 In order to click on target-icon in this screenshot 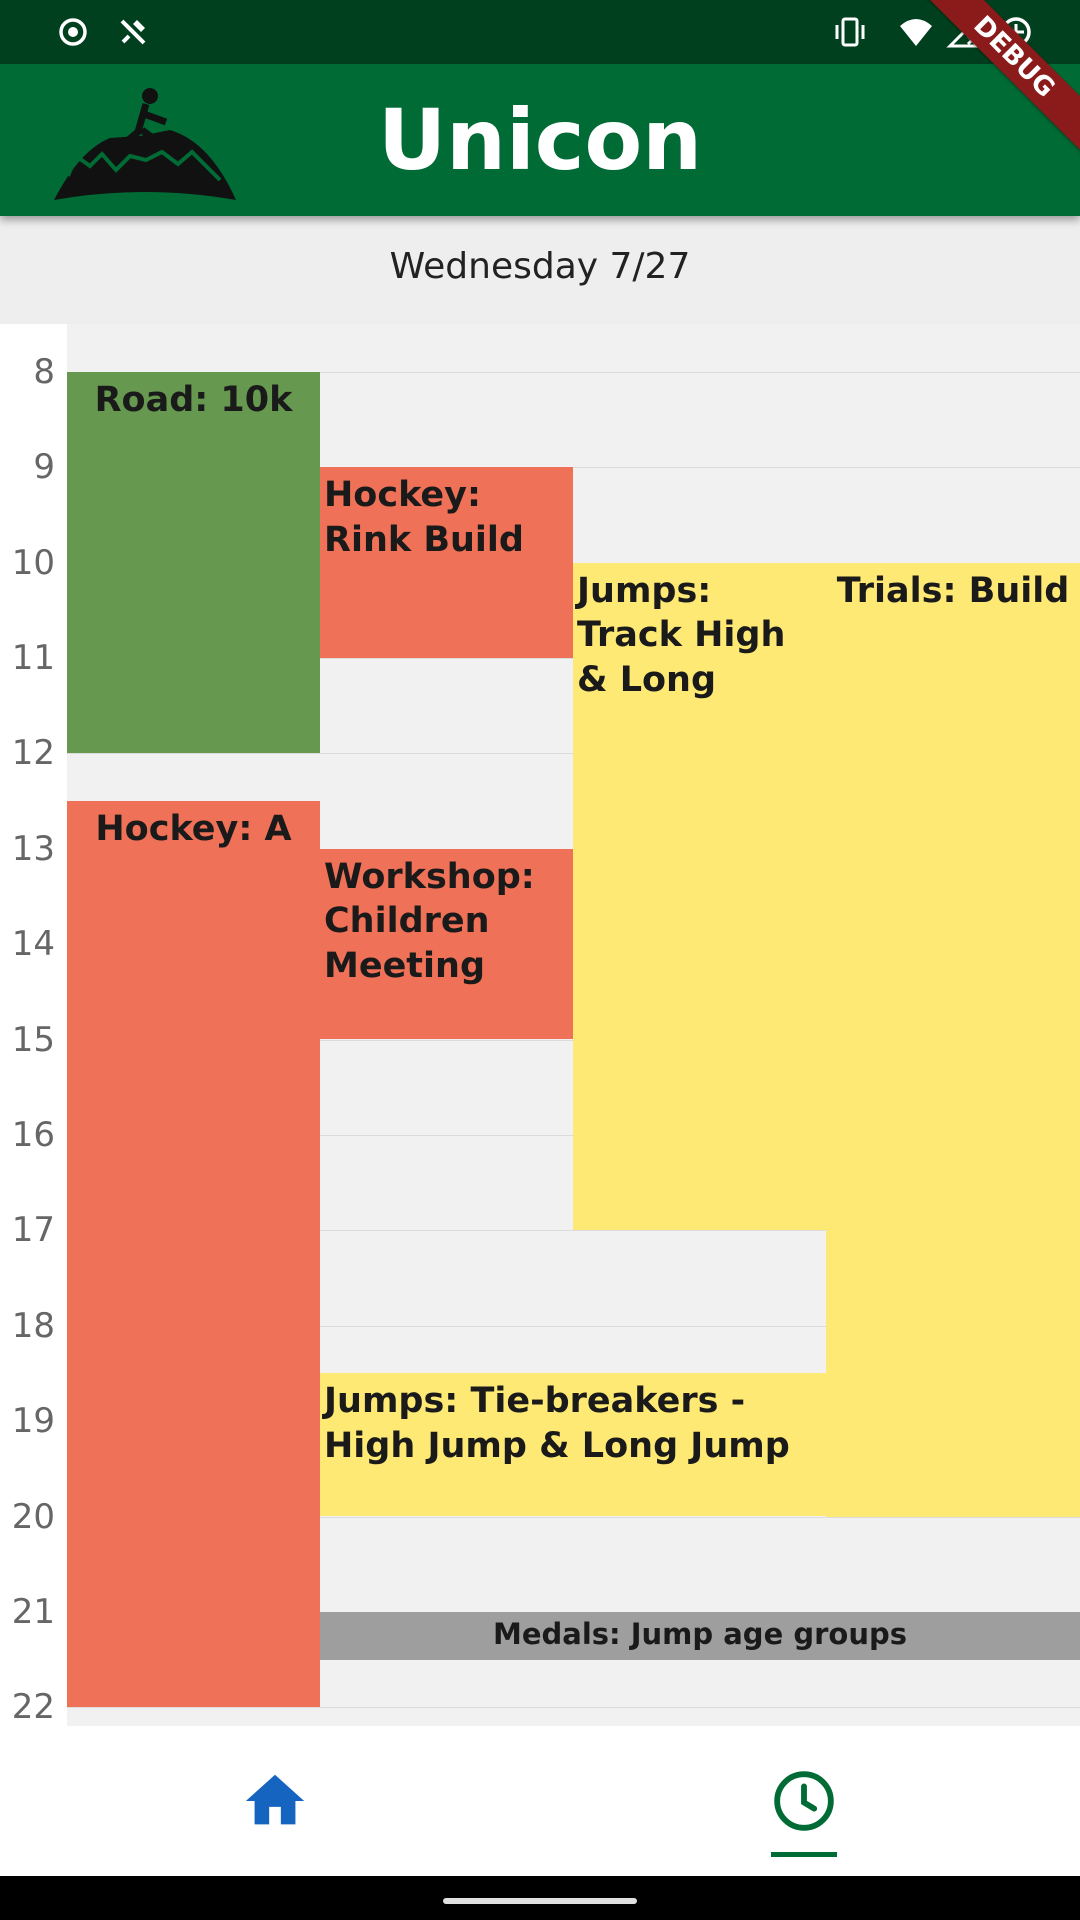, I will do `click(73, 32)`.